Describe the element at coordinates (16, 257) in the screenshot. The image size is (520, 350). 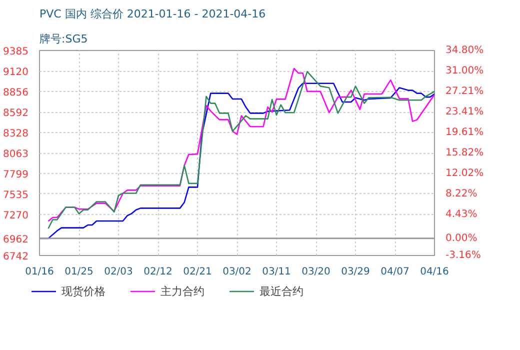
I see `y-tick-label: 6742` at that location.